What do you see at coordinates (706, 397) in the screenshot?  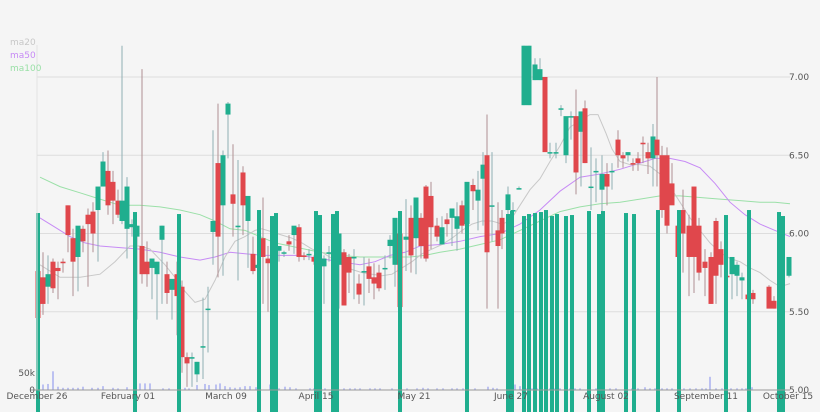 I see `svg-text: September 11` at bounding box center [706, 397].